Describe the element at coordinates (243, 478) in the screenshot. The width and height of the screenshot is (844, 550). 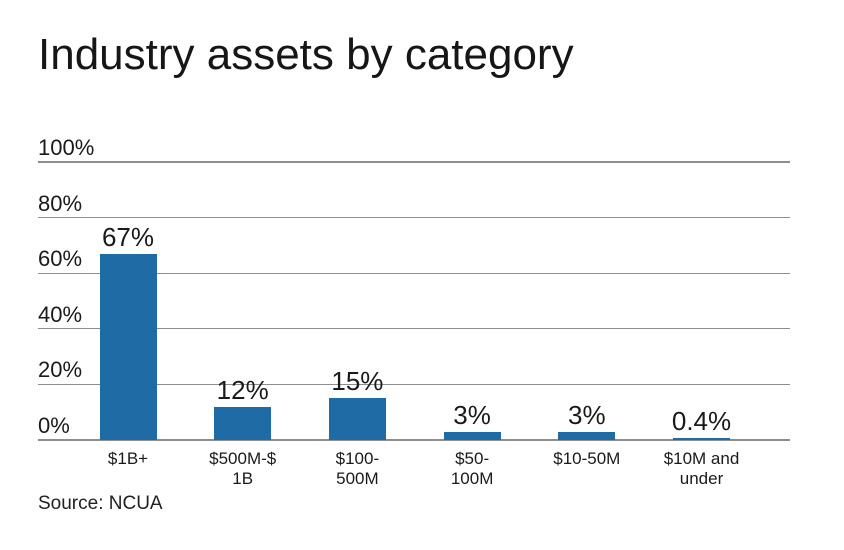
I see `bar-category-label-line: 1B` at that location.